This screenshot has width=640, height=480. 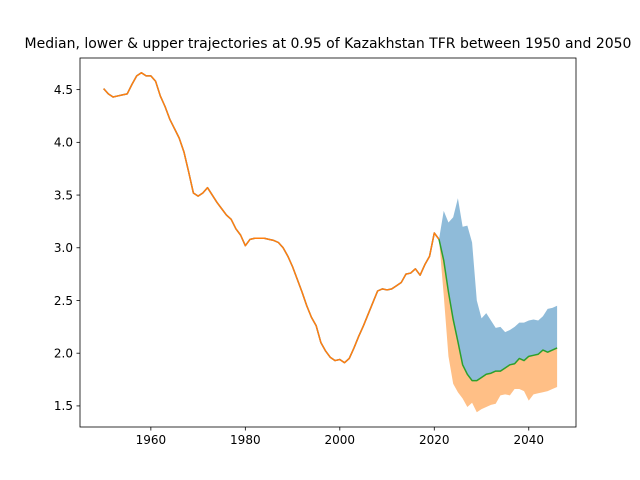 What do you see at coordinates (63, 90) in the screenshot?
I see `y-tick-label: 4.5` at bounding box center [63, 90].